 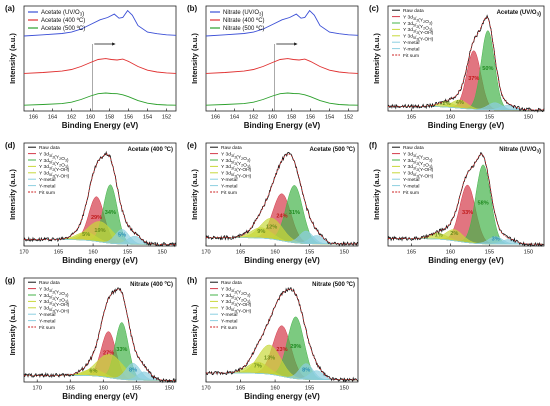 I want to click on component-percent: 33%, so click(x=467, y=213).